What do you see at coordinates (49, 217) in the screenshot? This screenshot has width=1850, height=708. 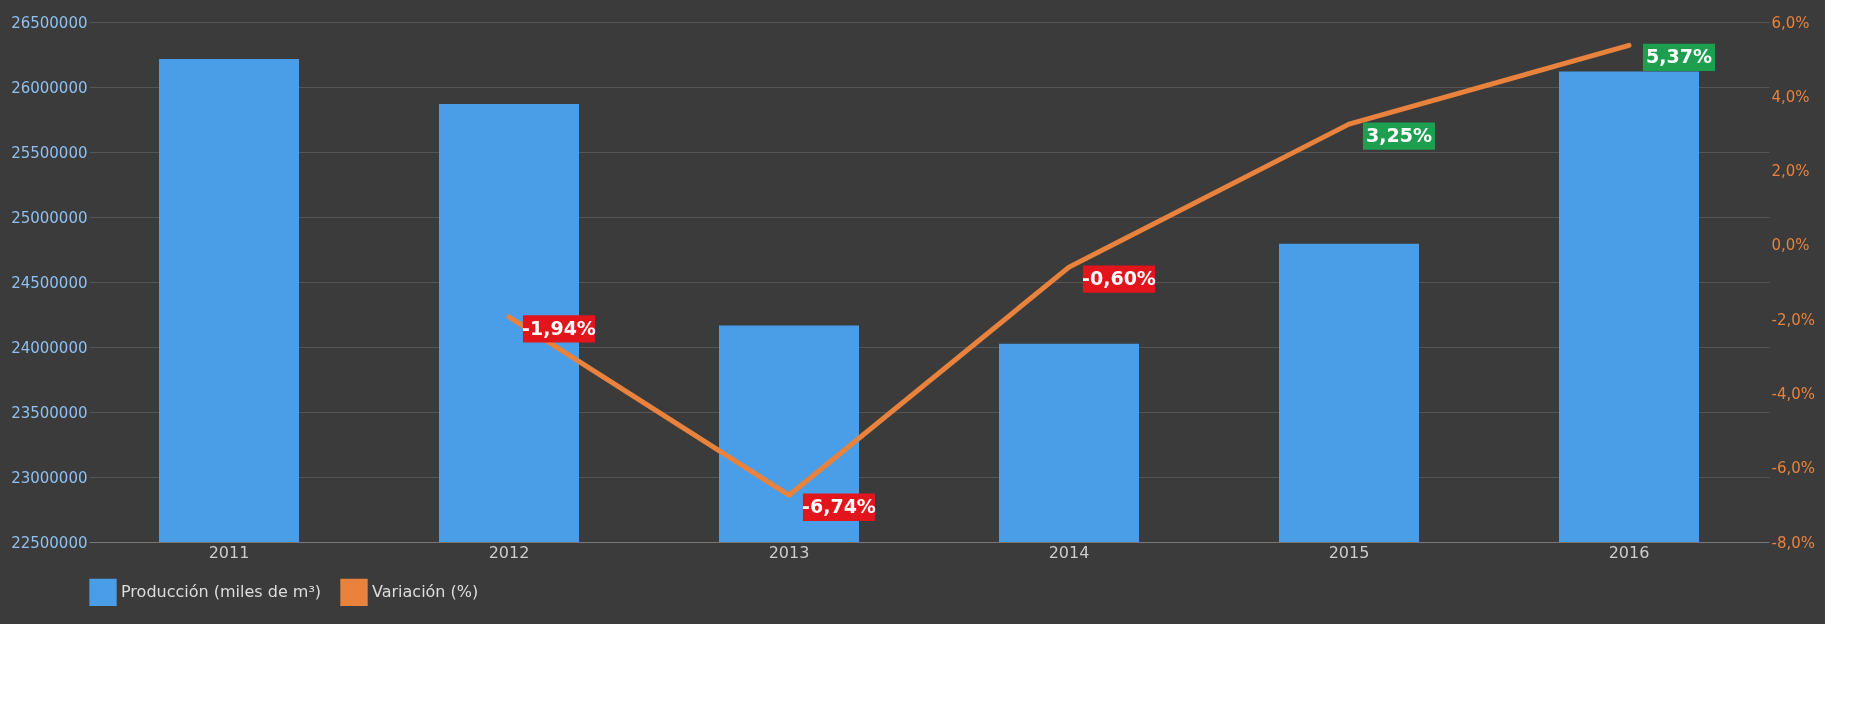 I see `y-tick-label: 25000000` at bounding box center [49, 217].